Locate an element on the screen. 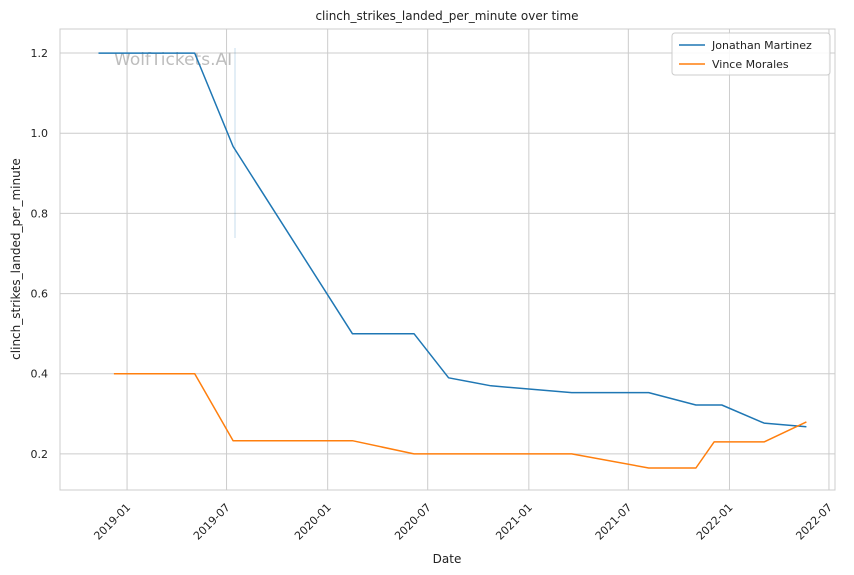 Image resolution: width=854 pixels, height=575 pixels. legend-box is located at coordinates (751, 54).